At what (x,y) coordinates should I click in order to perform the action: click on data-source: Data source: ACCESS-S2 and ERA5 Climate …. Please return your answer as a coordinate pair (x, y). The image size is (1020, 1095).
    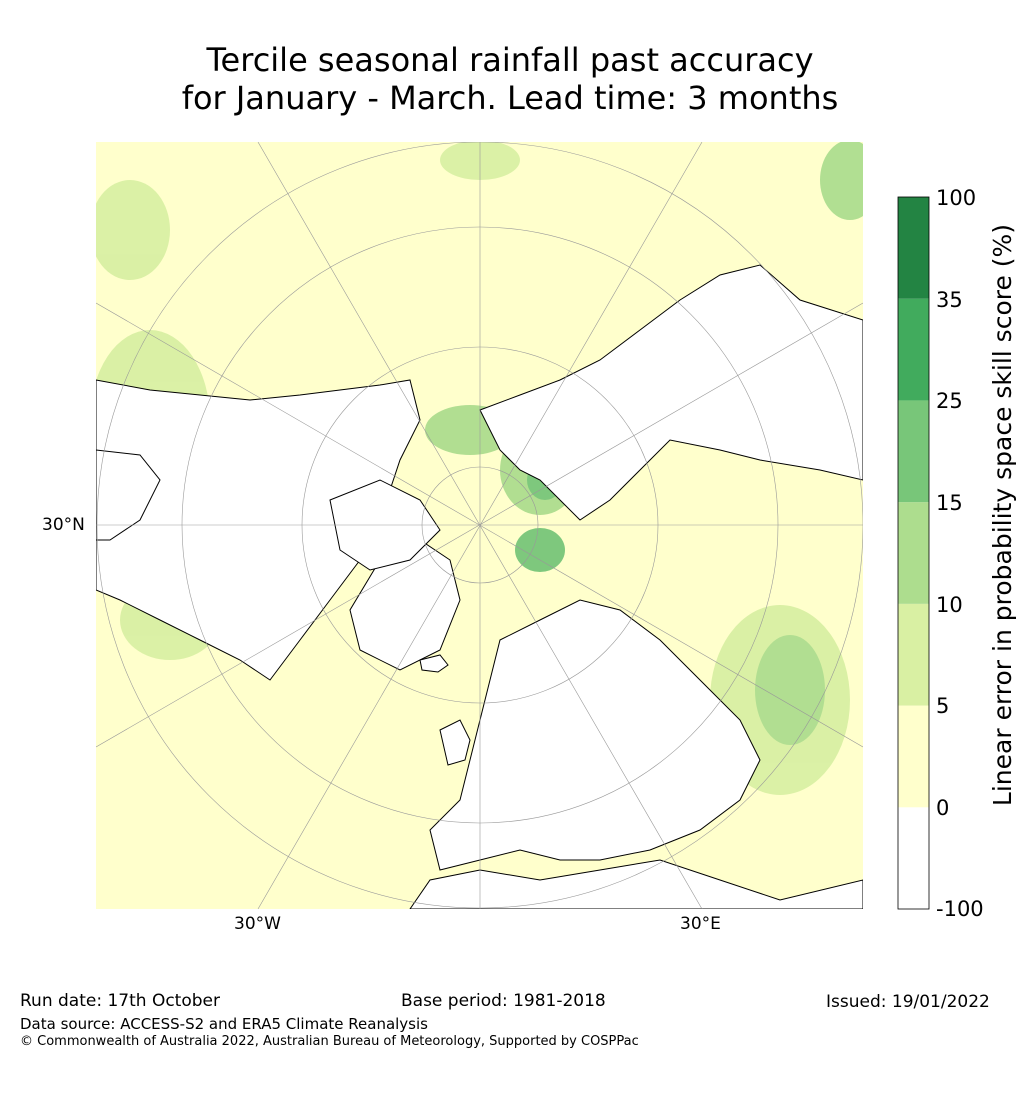
    Looking at the image, I should click on (224, 1024).